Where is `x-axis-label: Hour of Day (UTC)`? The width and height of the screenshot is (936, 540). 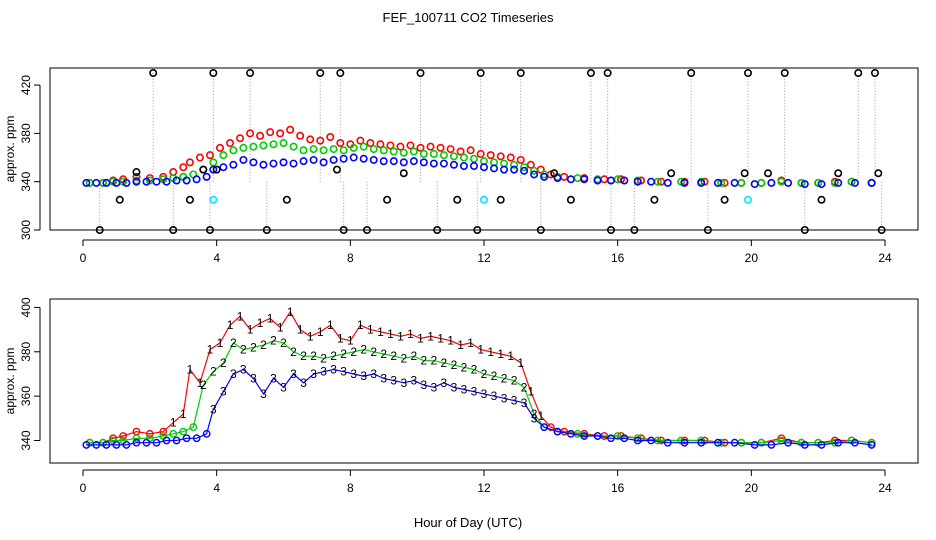 x-axis-label: Hour of Day (UTC) is located at coordinates (468, 522).